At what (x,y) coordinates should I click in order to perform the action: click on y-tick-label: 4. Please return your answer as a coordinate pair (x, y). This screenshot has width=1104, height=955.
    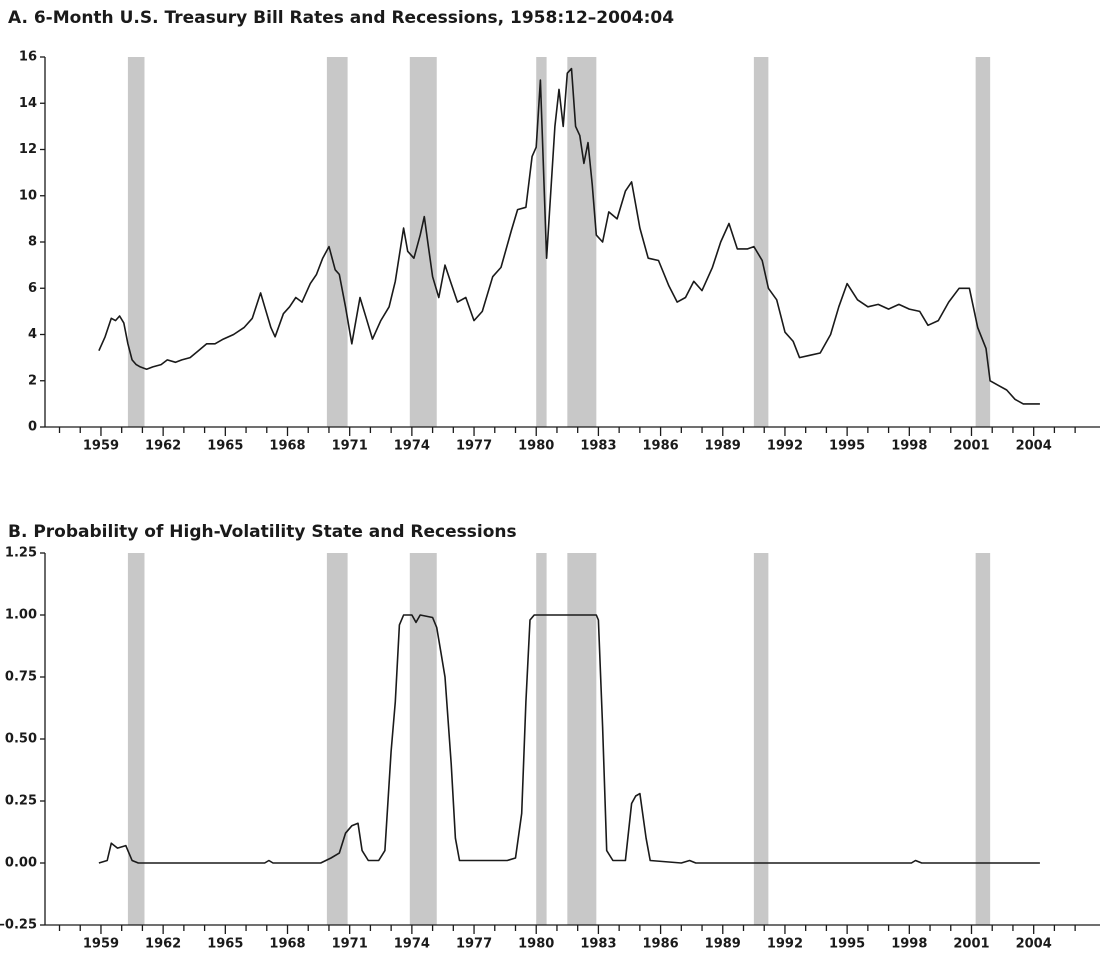
    Looking at the image, I should click on (32, 334).